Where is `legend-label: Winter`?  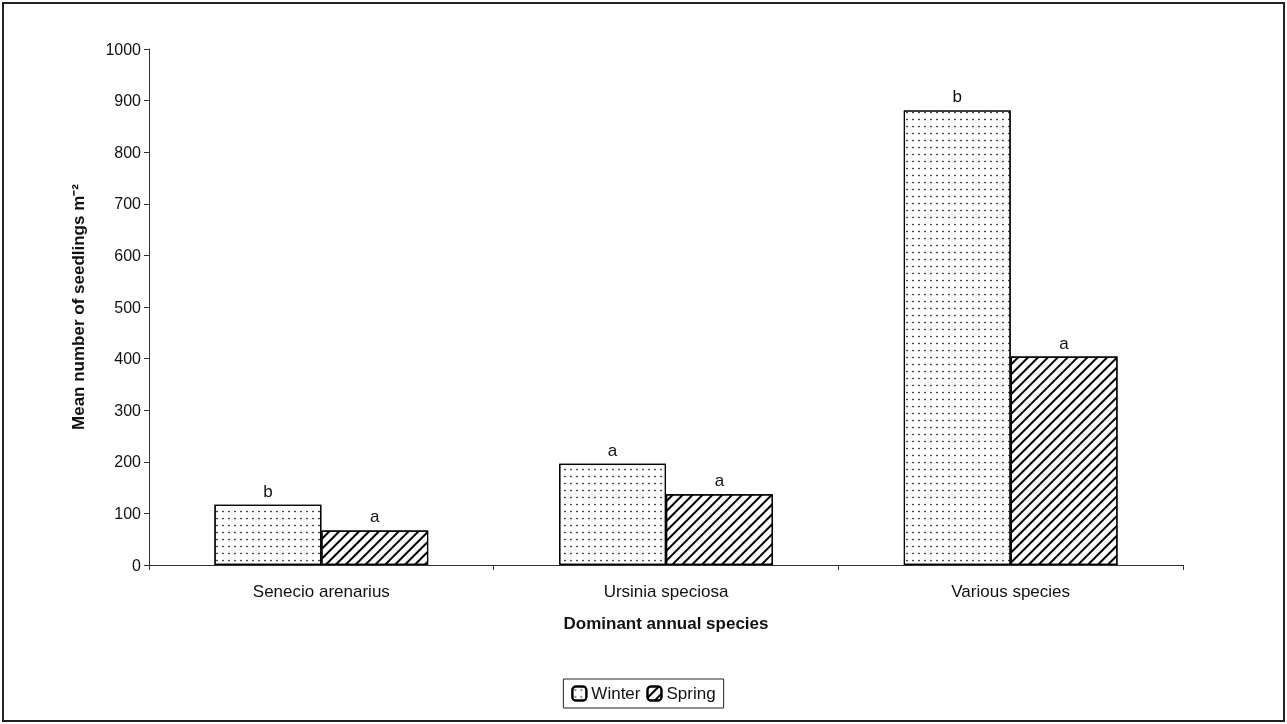
legend-label: Winter is located at coordinates (616, 693).